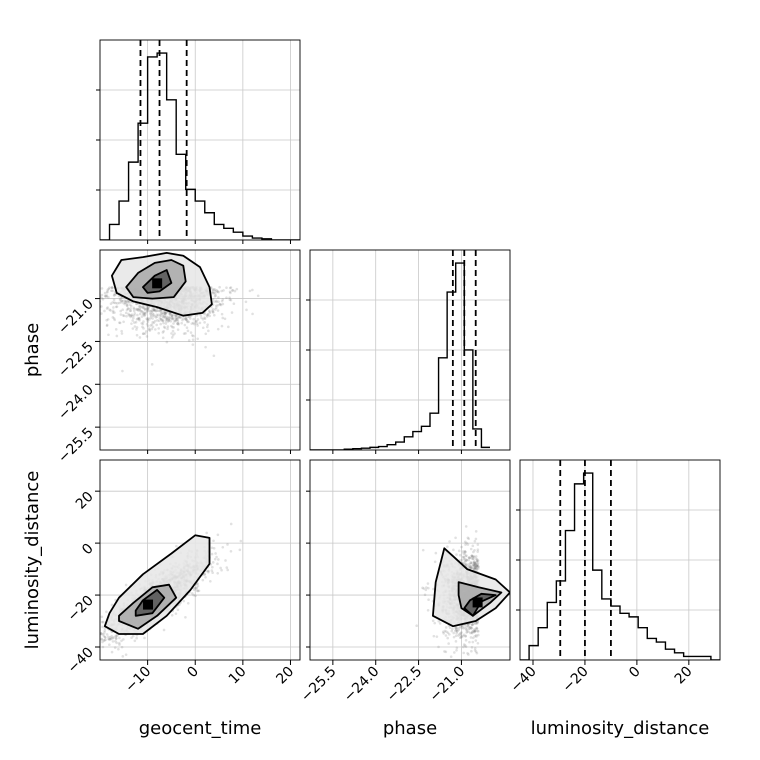 The height and width of the screenshot is (760, 760). What do you see at coordinates (319, 685) in the screenshot?
I see `xtick-phase-0: −25.5` at bounding box center [319, 685].